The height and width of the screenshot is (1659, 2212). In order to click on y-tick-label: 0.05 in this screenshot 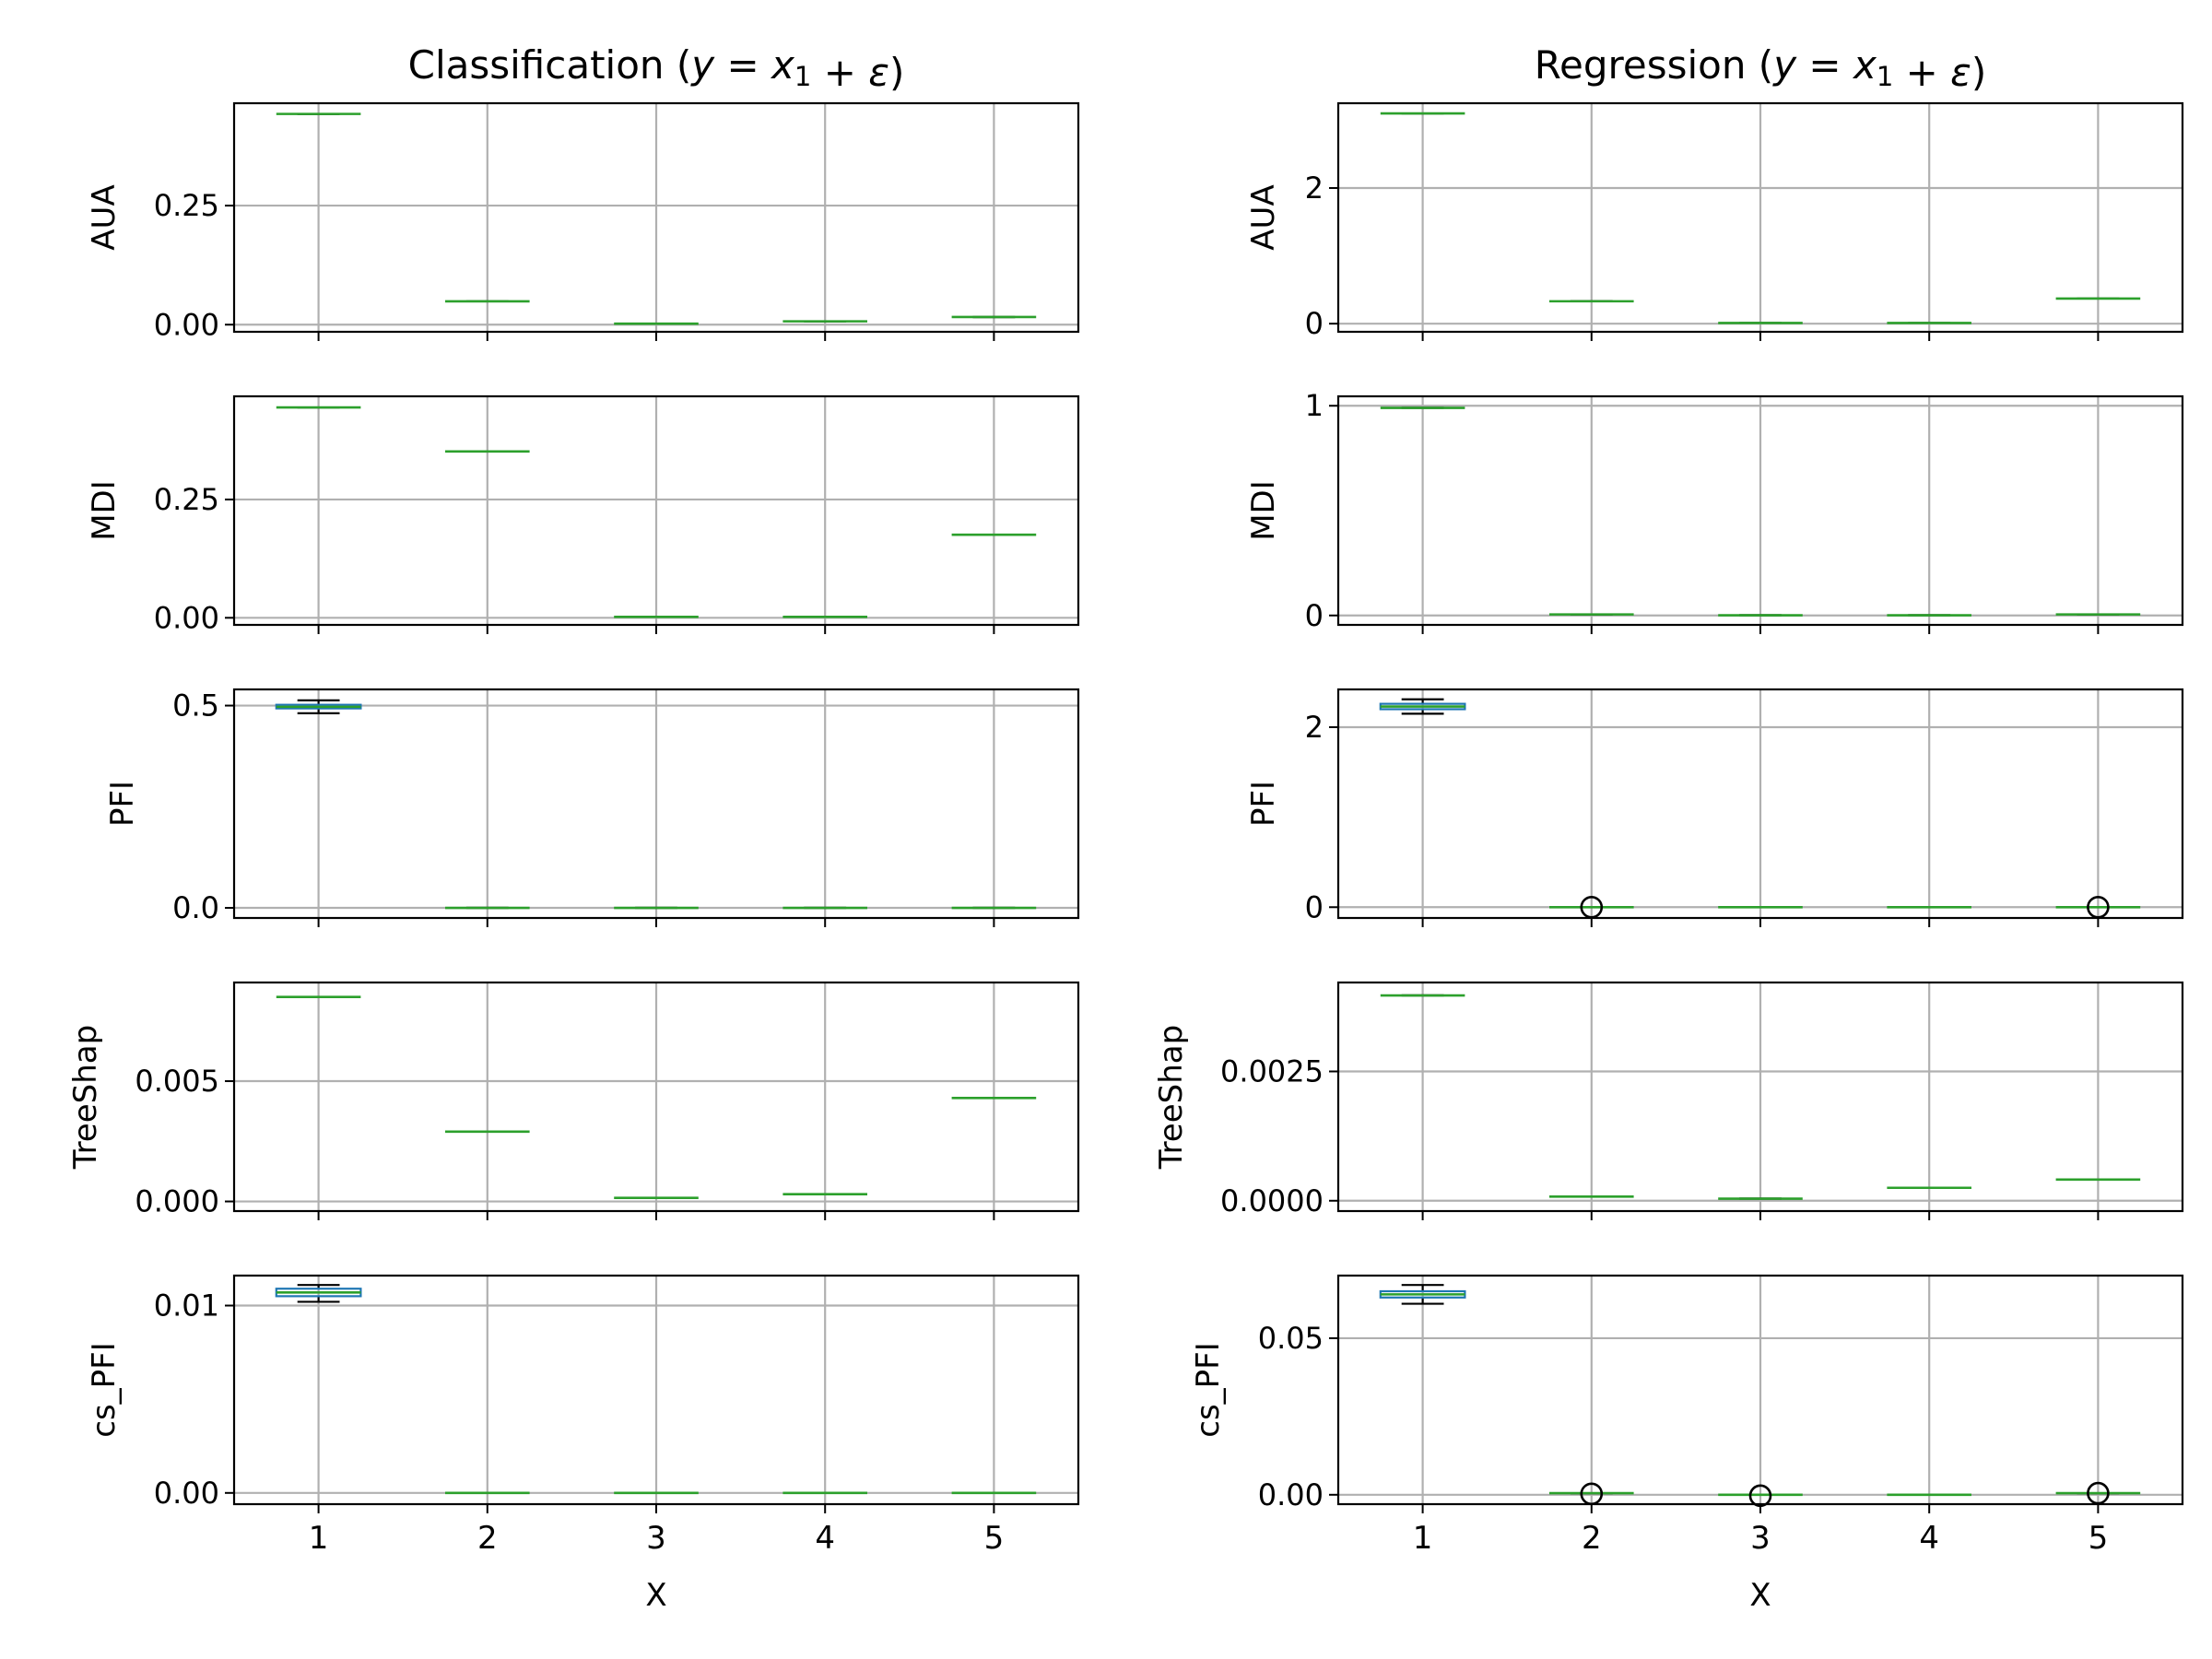, I will do `click(1291, 1338)`.